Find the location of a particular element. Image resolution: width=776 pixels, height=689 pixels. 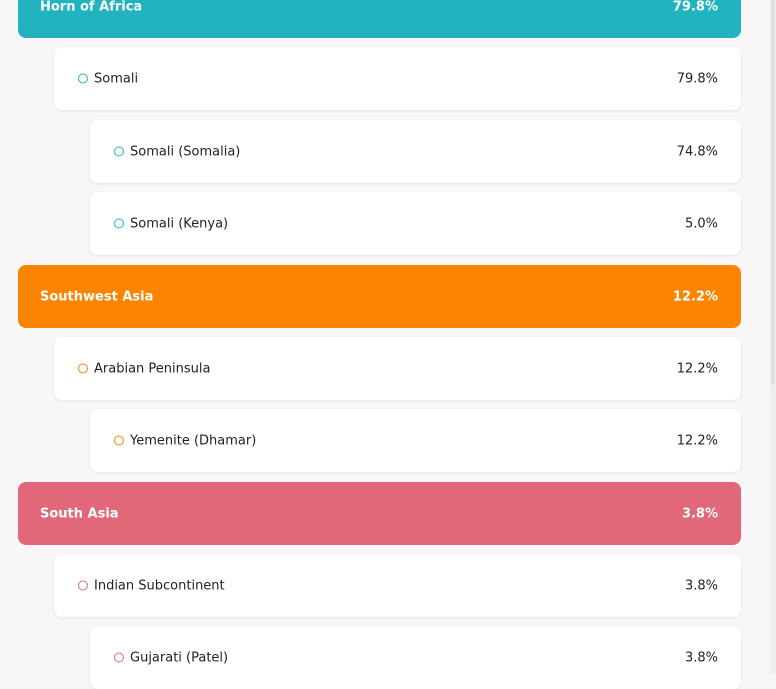

region-percentage: 12.2% is located at coordinates (695, 296).